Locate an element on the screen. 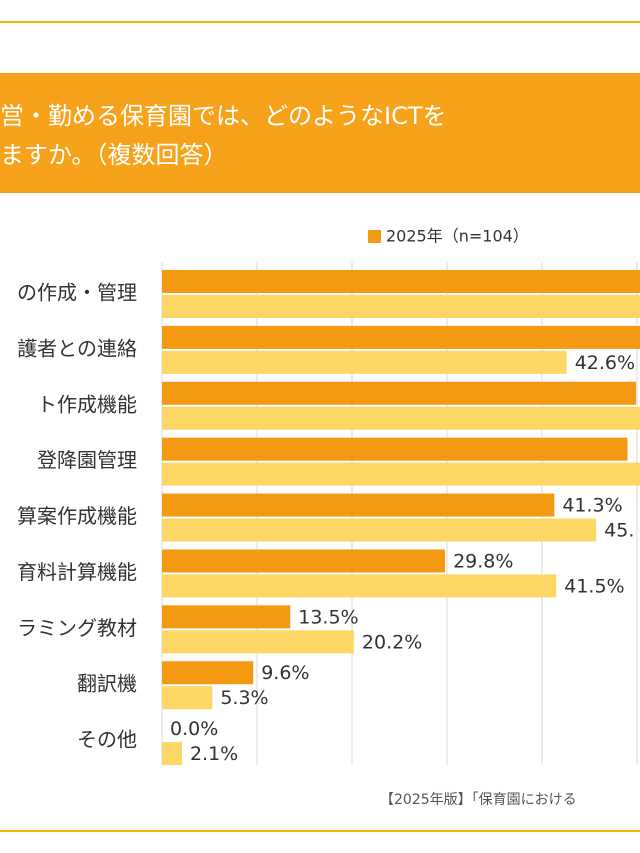 The image size is (640, 853). value-label: 29.8% is located at coordinates (483, 561).